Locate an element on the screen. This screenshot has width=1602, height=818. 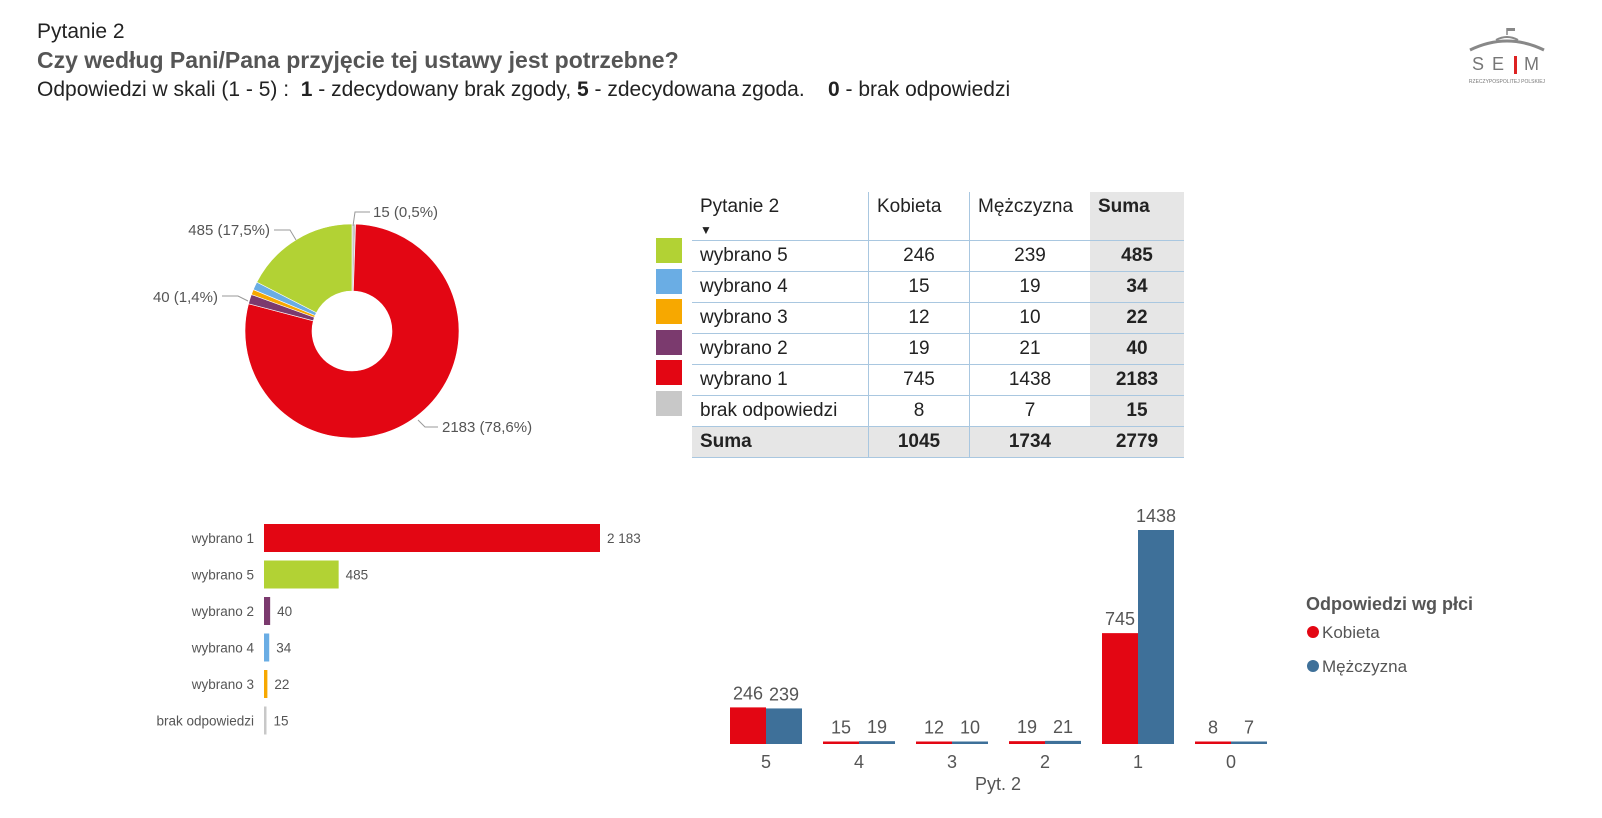
cell-m: 21 is located at coordinates (1029, 349).